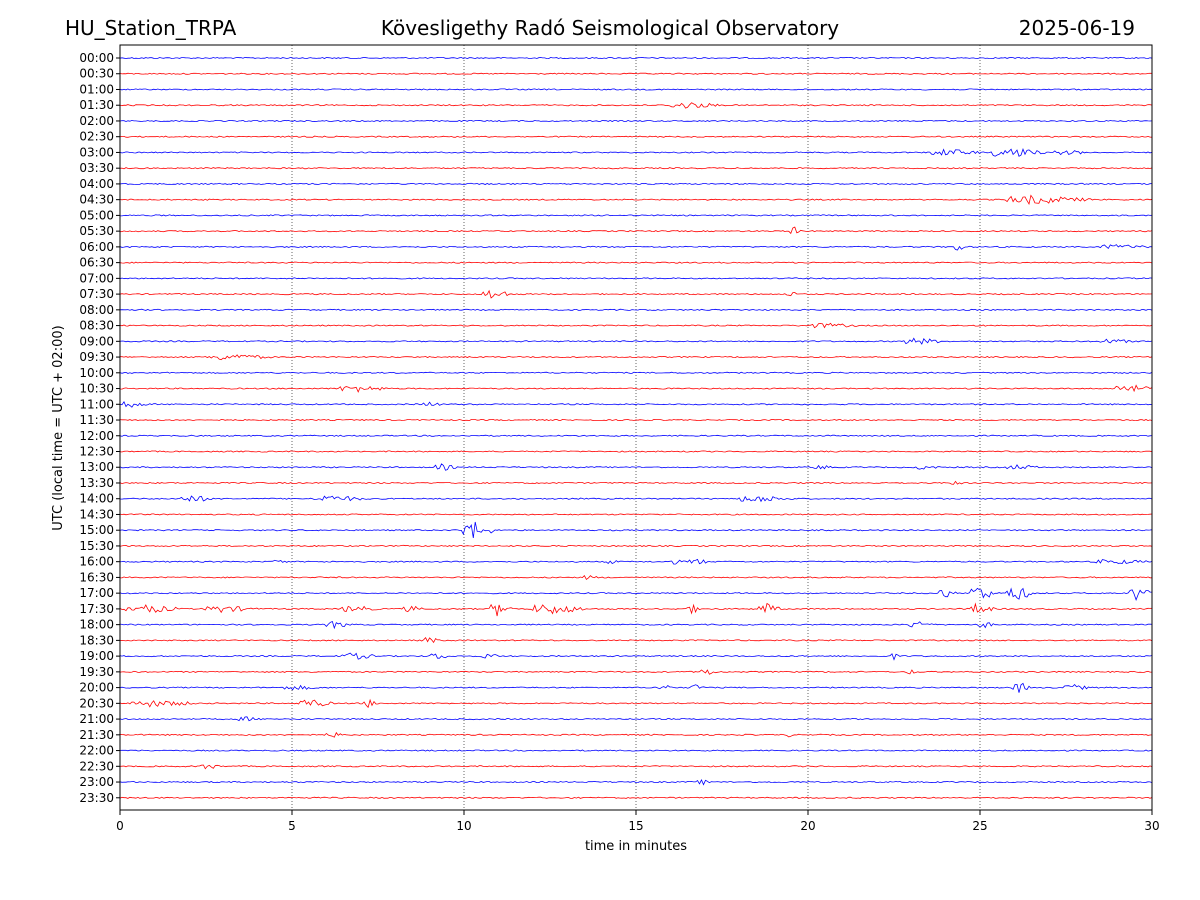 The width and height of the screenshot is (1200, 900). What do you see at coordinates (96, 310) in the screenshot?
I see `y-tick-label: 08:00` at bounding box center [96, 310].